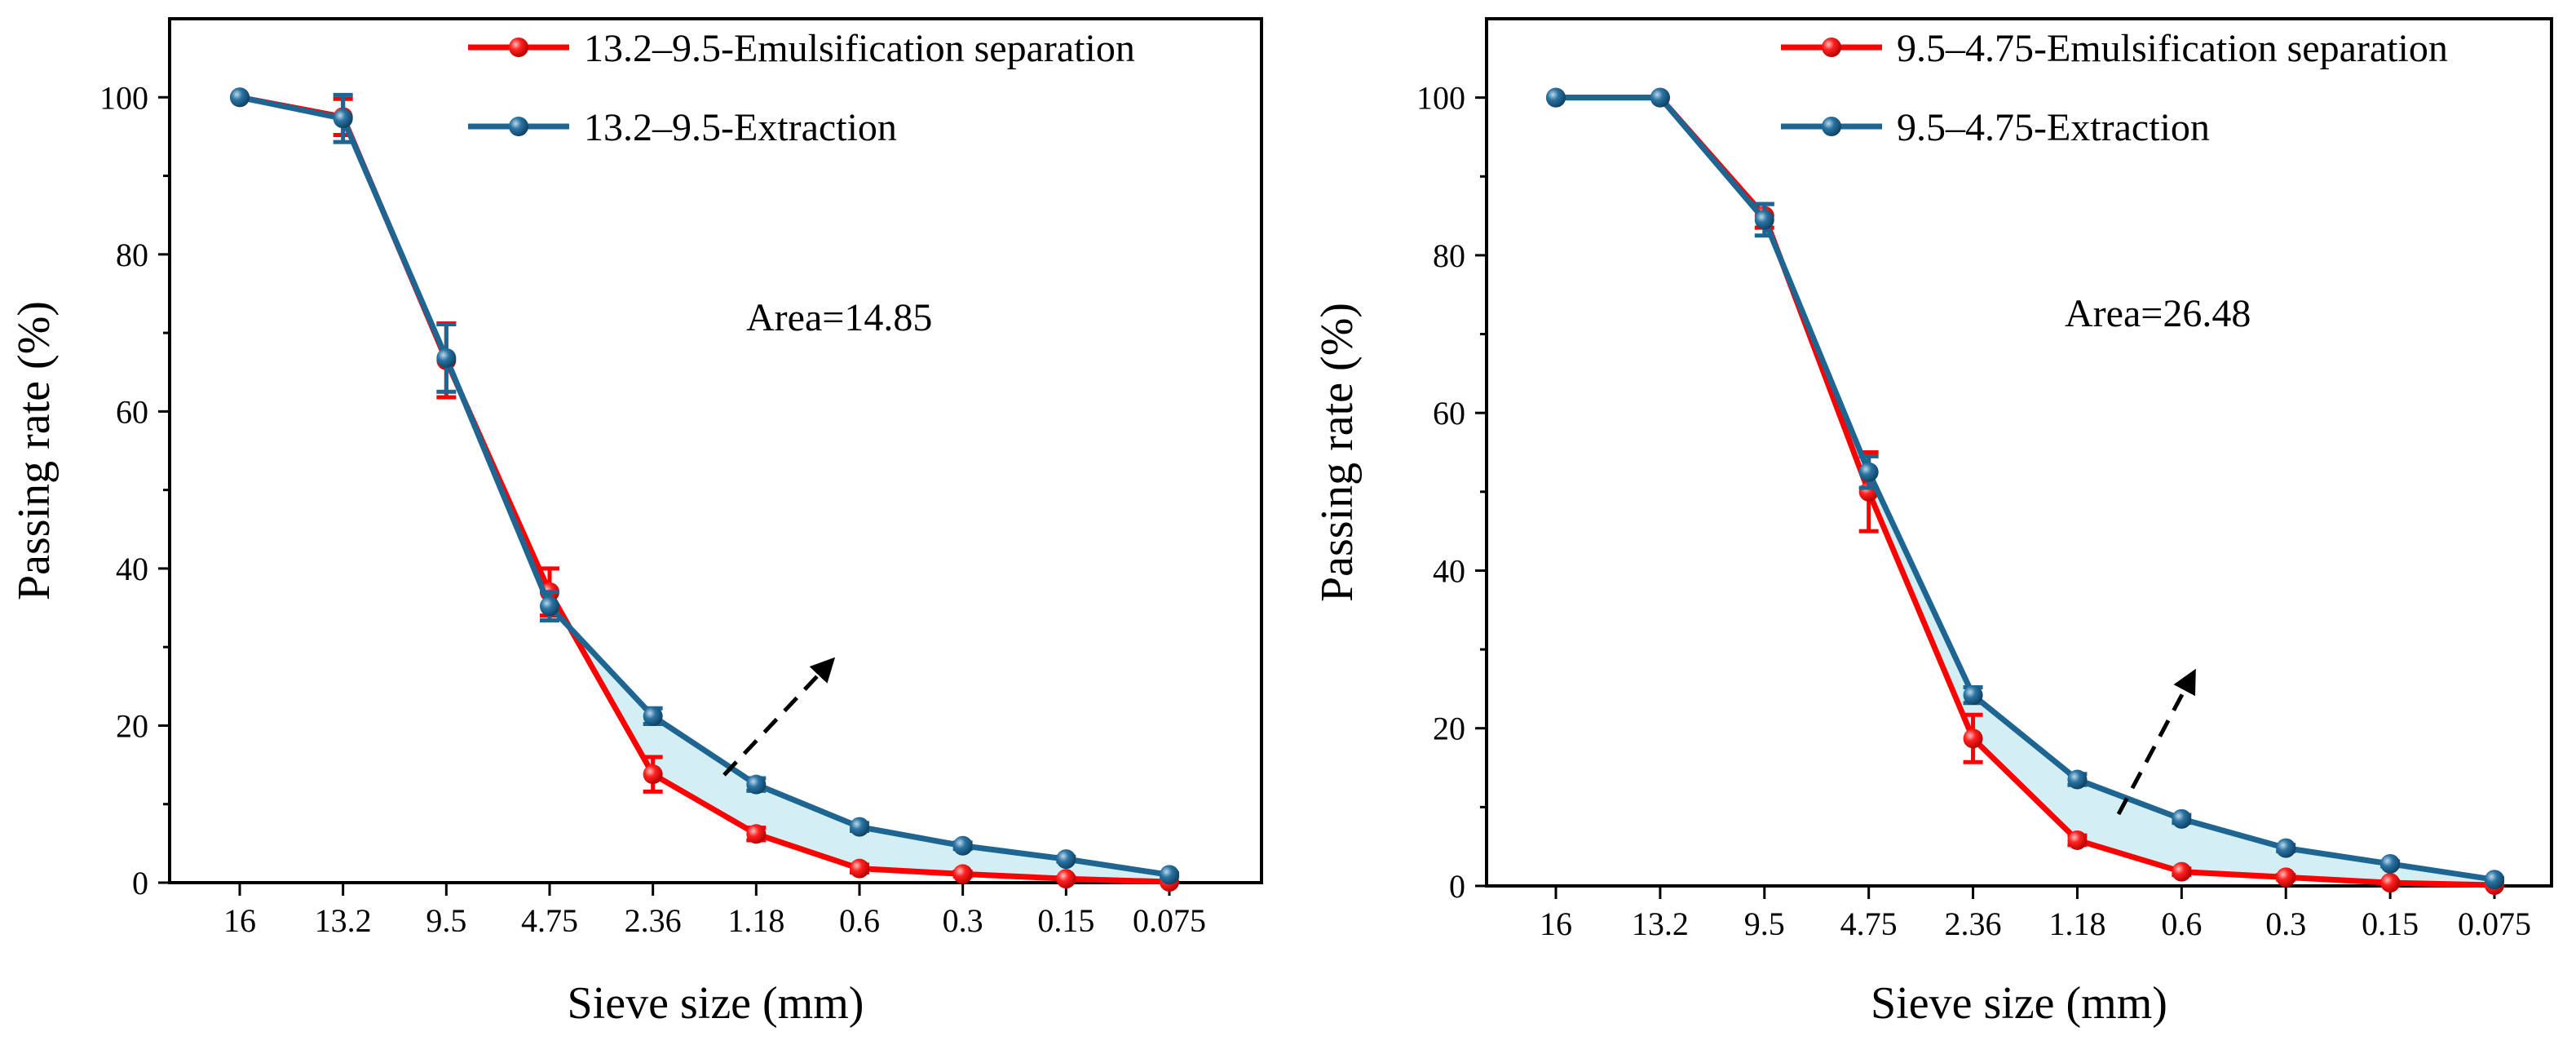  Describe the element at coordinates (2053, 127) in the screenshot. I see `legend-label: 9.5–4.75-Extraction` at that location.